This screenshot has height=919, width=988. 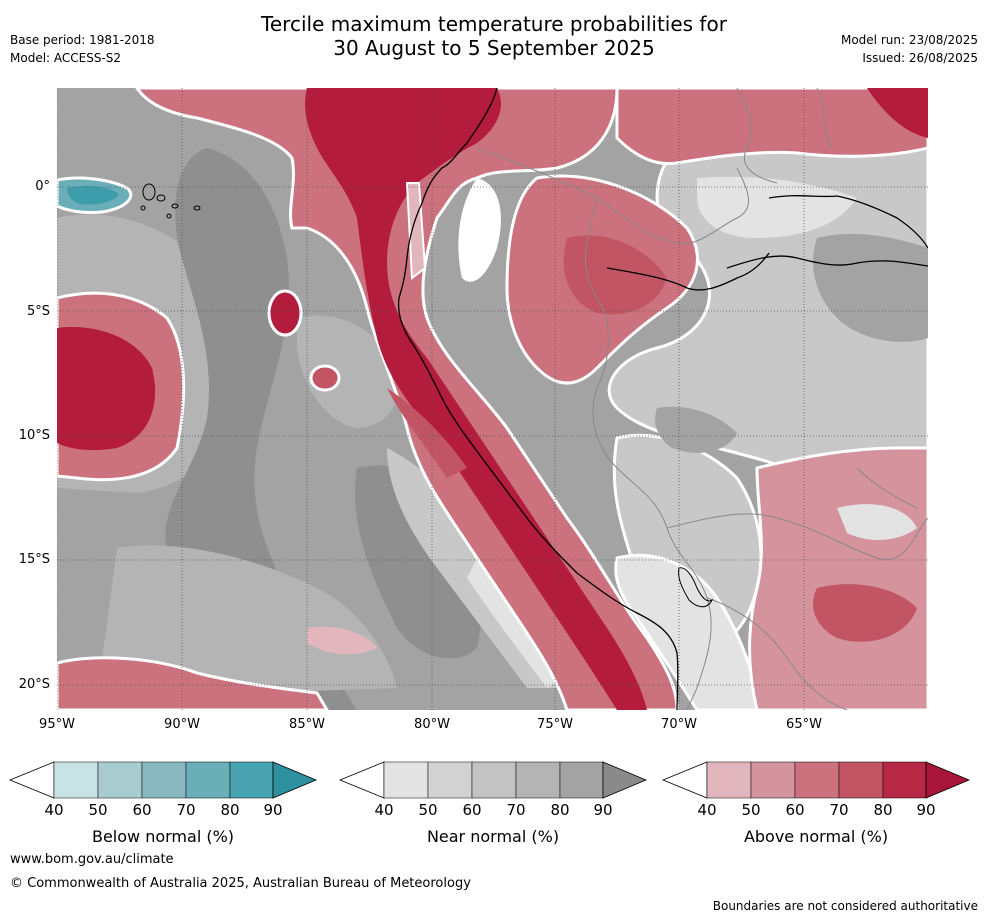 I want to click on legend-near-arrow-high, so click(x=625, y=780).